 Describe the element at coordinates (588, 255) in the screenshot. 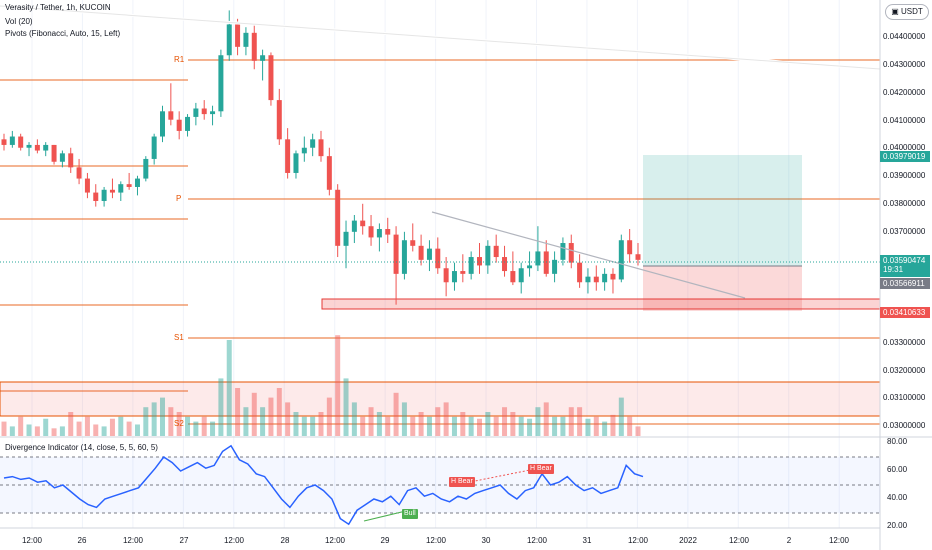

I see `trendline-descending-resistance` at that location.